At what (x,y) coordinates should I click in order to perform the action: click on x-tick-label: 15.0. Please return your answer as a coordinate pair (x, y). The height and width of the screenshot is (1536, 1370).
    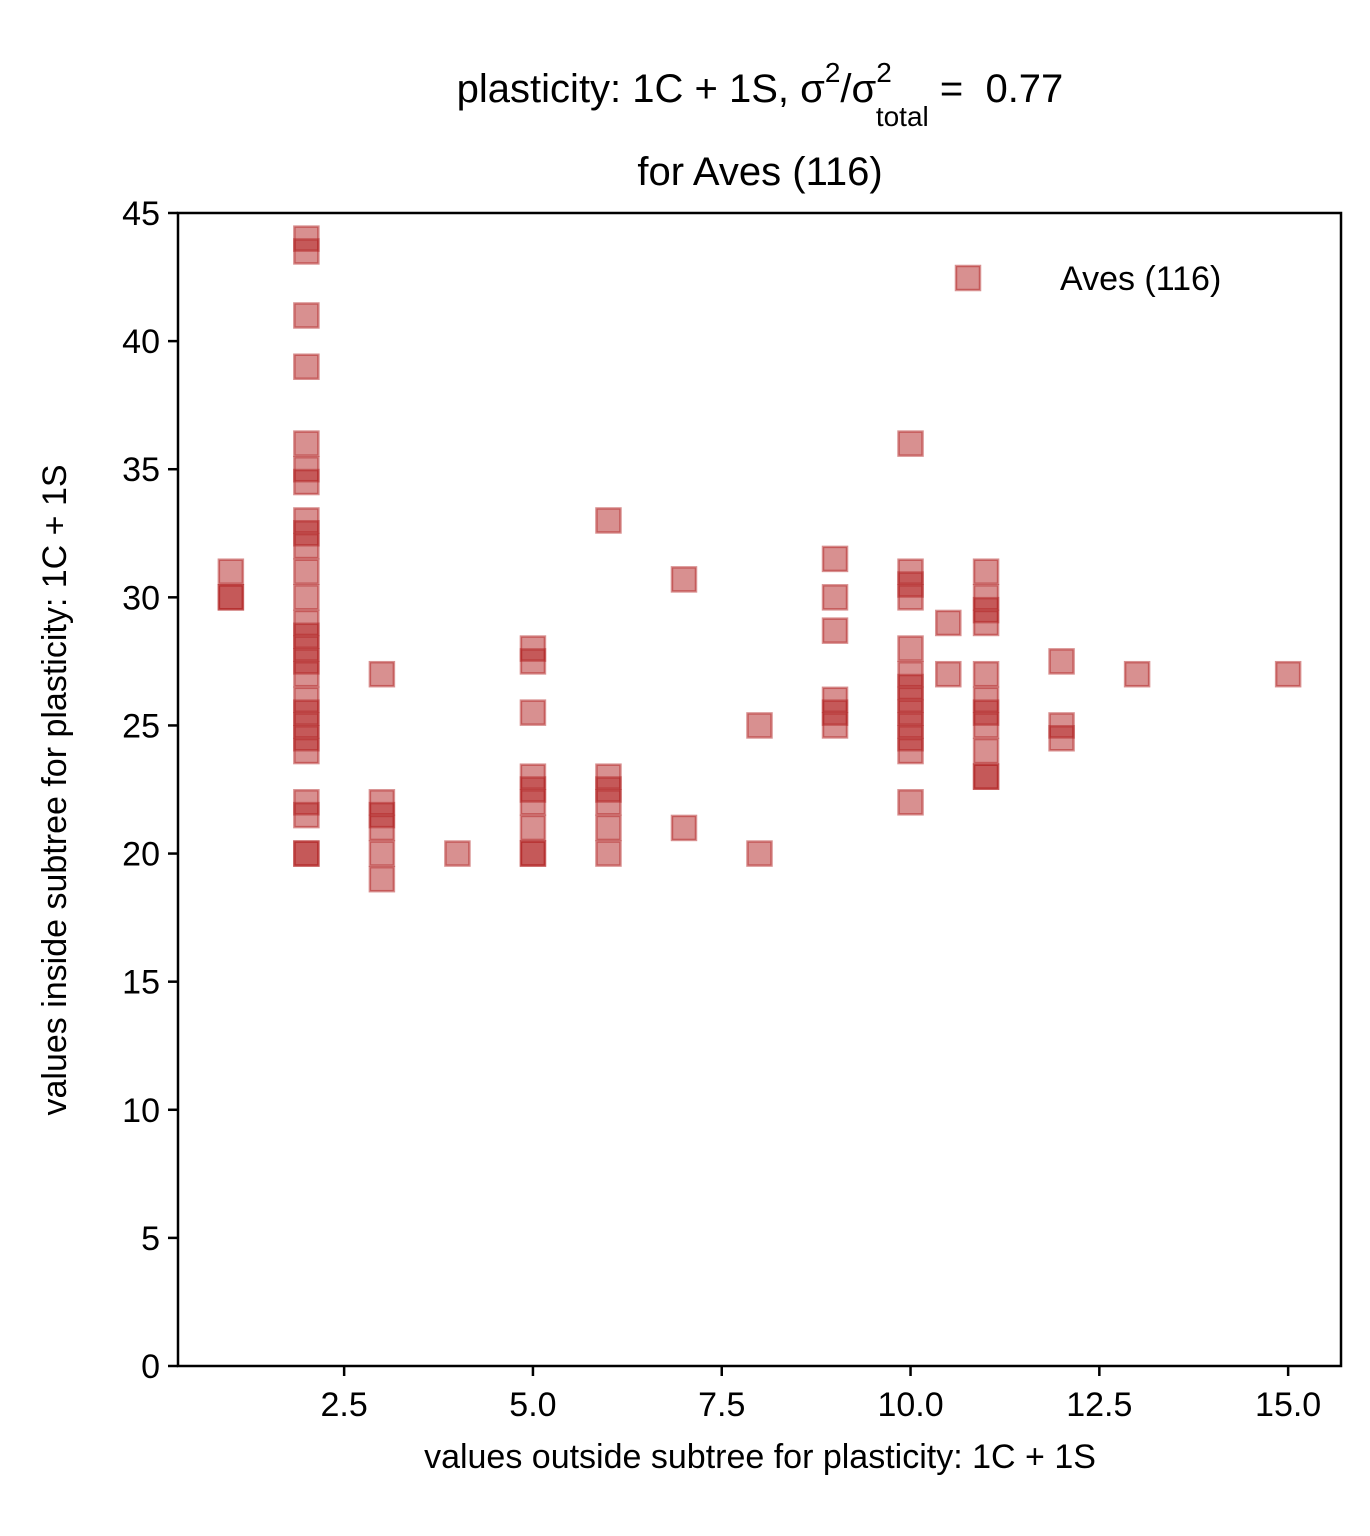
    Looking at the image, I should click on (1288, 1405).